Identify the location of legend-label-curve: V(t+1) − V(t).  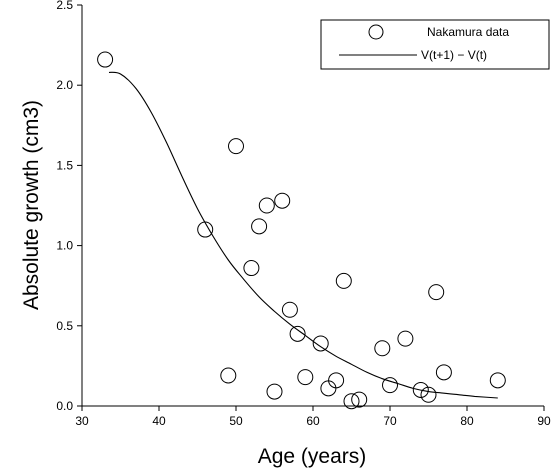
(454, 55).